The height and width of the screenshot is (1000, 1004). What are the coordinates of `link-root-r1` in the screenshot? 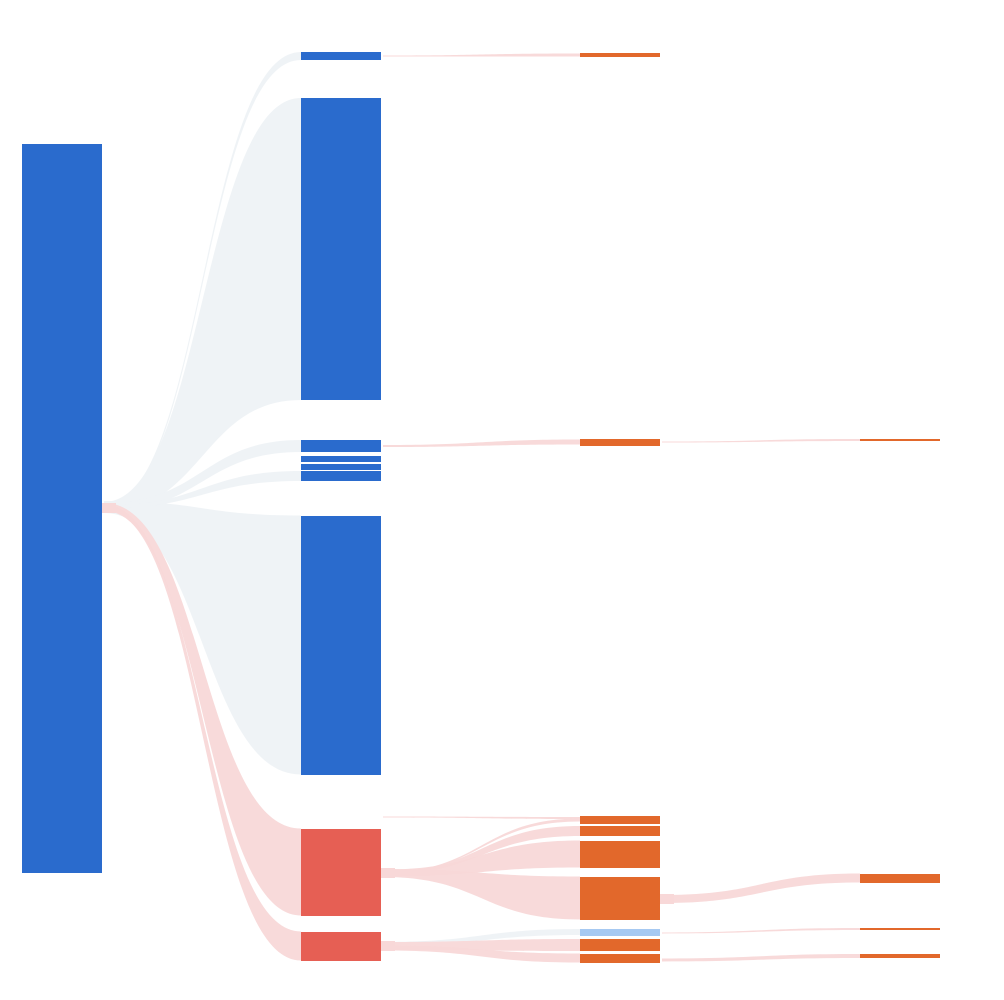 It's located at (202, 709).